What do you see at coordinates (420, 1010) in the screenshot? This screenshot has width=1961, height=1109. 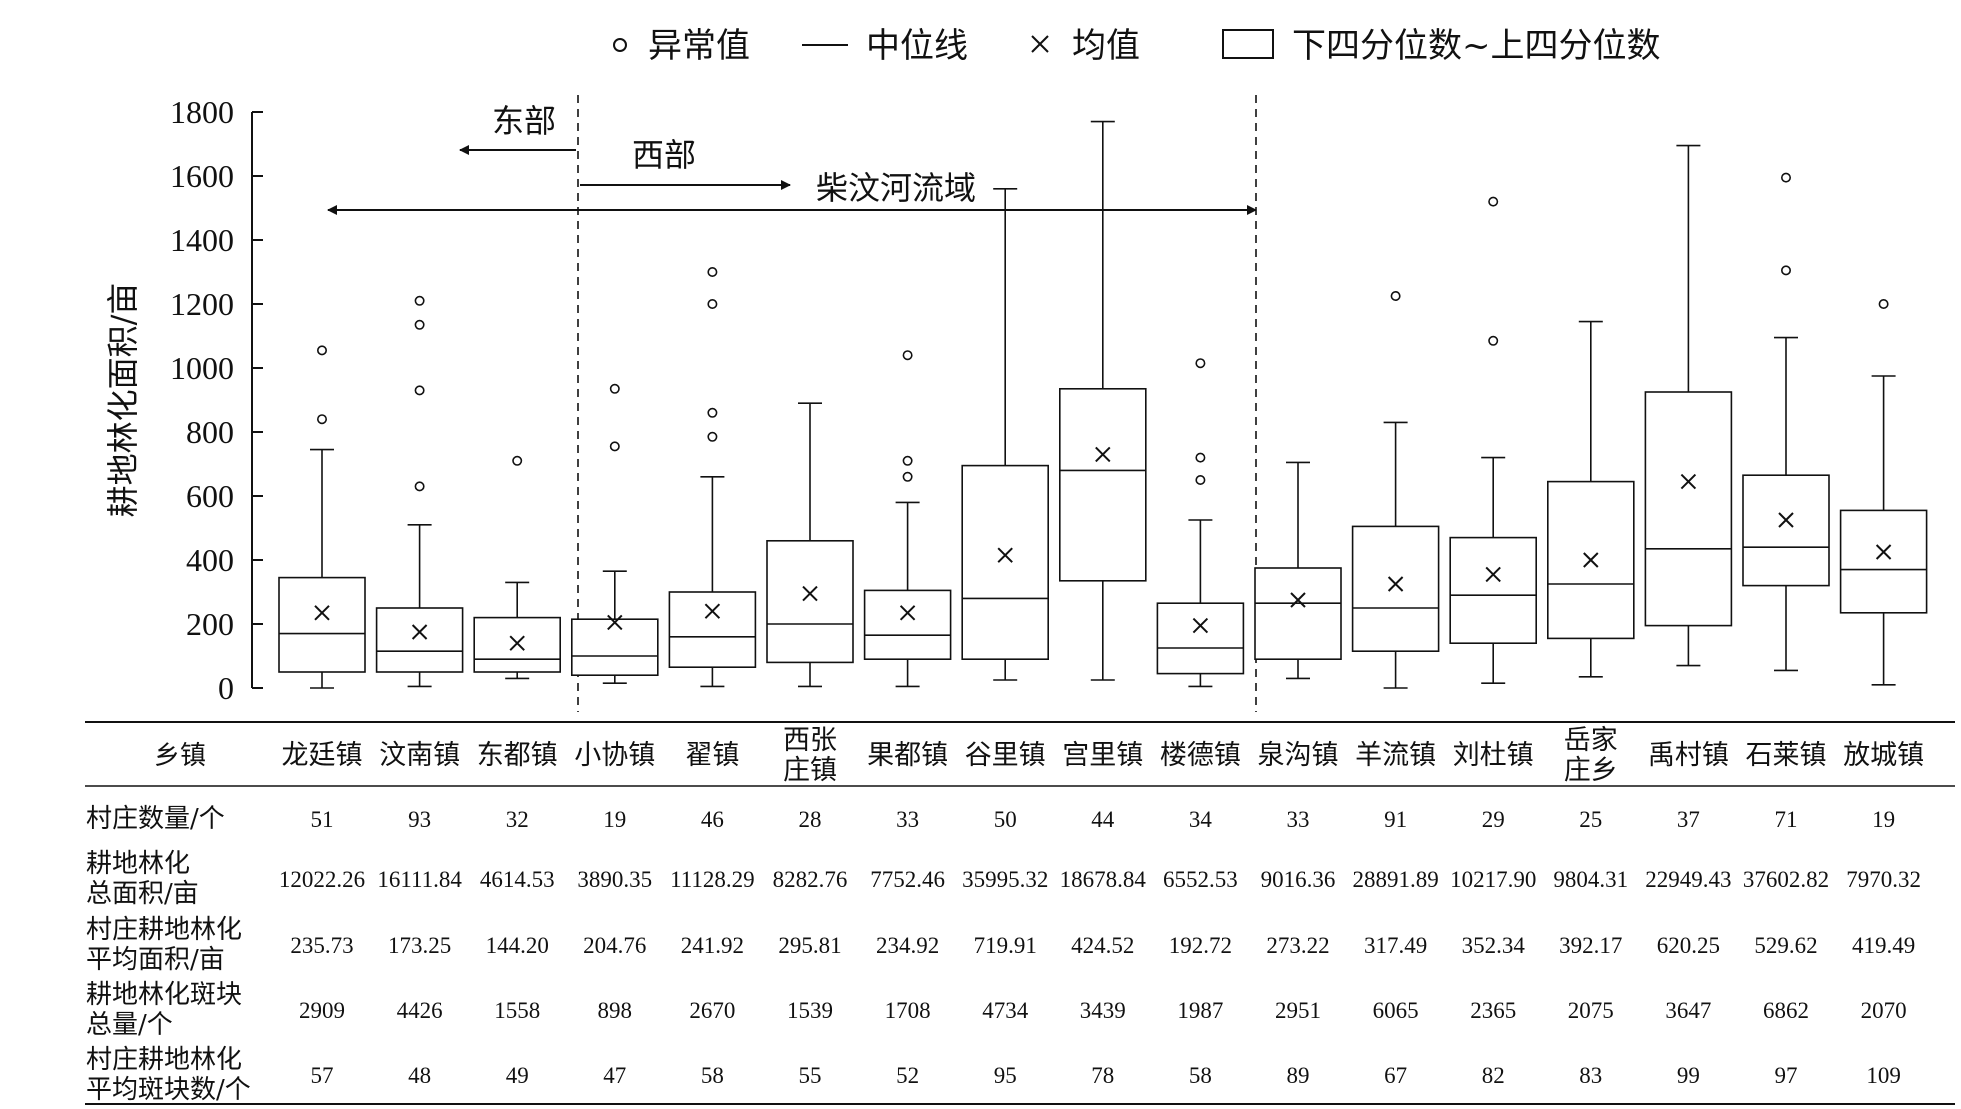 I see `table-cell: 4426` at bounding box center [420, 1010].